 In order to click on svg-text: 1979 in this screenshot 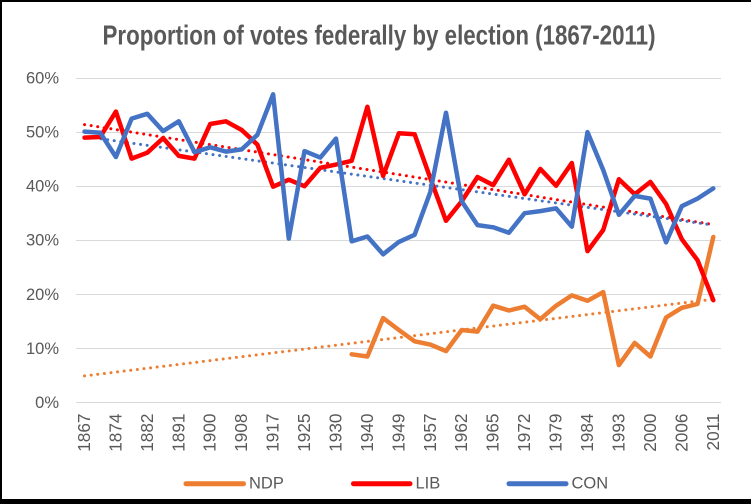, I will do `click(556, 433)`.